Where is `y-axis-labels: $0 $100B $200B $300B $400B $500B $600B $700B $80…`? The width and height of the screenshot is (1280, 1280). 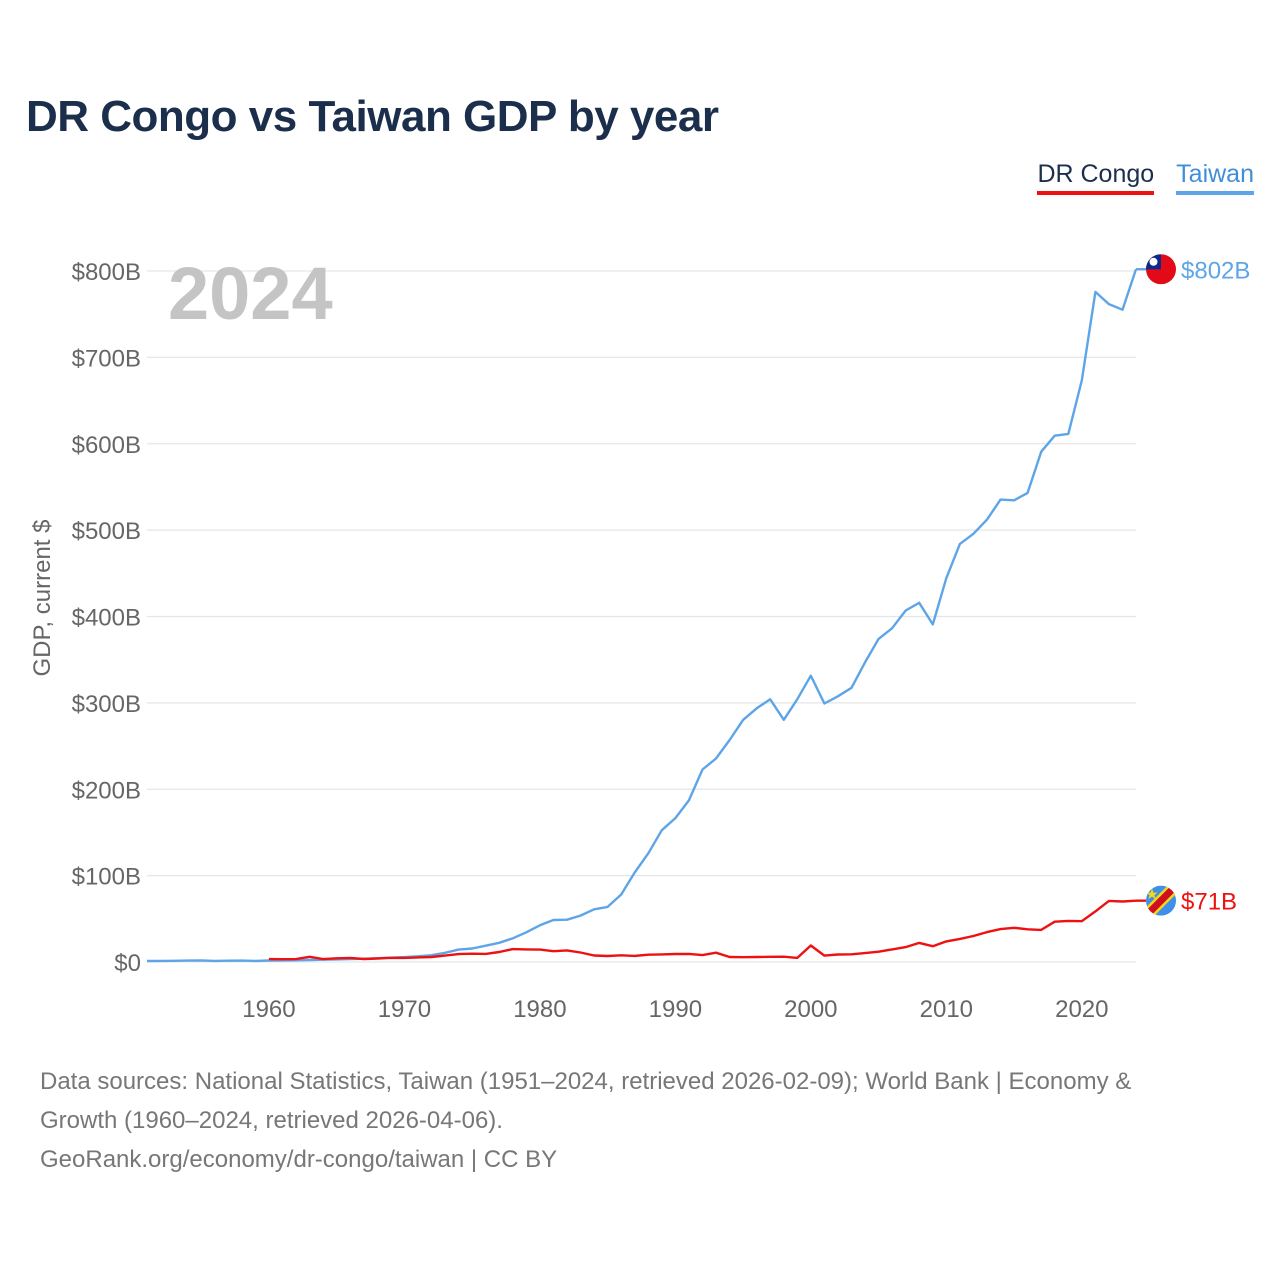
y-axis-labels: $0 $100B $200B $300B $400B $500B $600B $700B $80… is located at coordinates (106, 618).